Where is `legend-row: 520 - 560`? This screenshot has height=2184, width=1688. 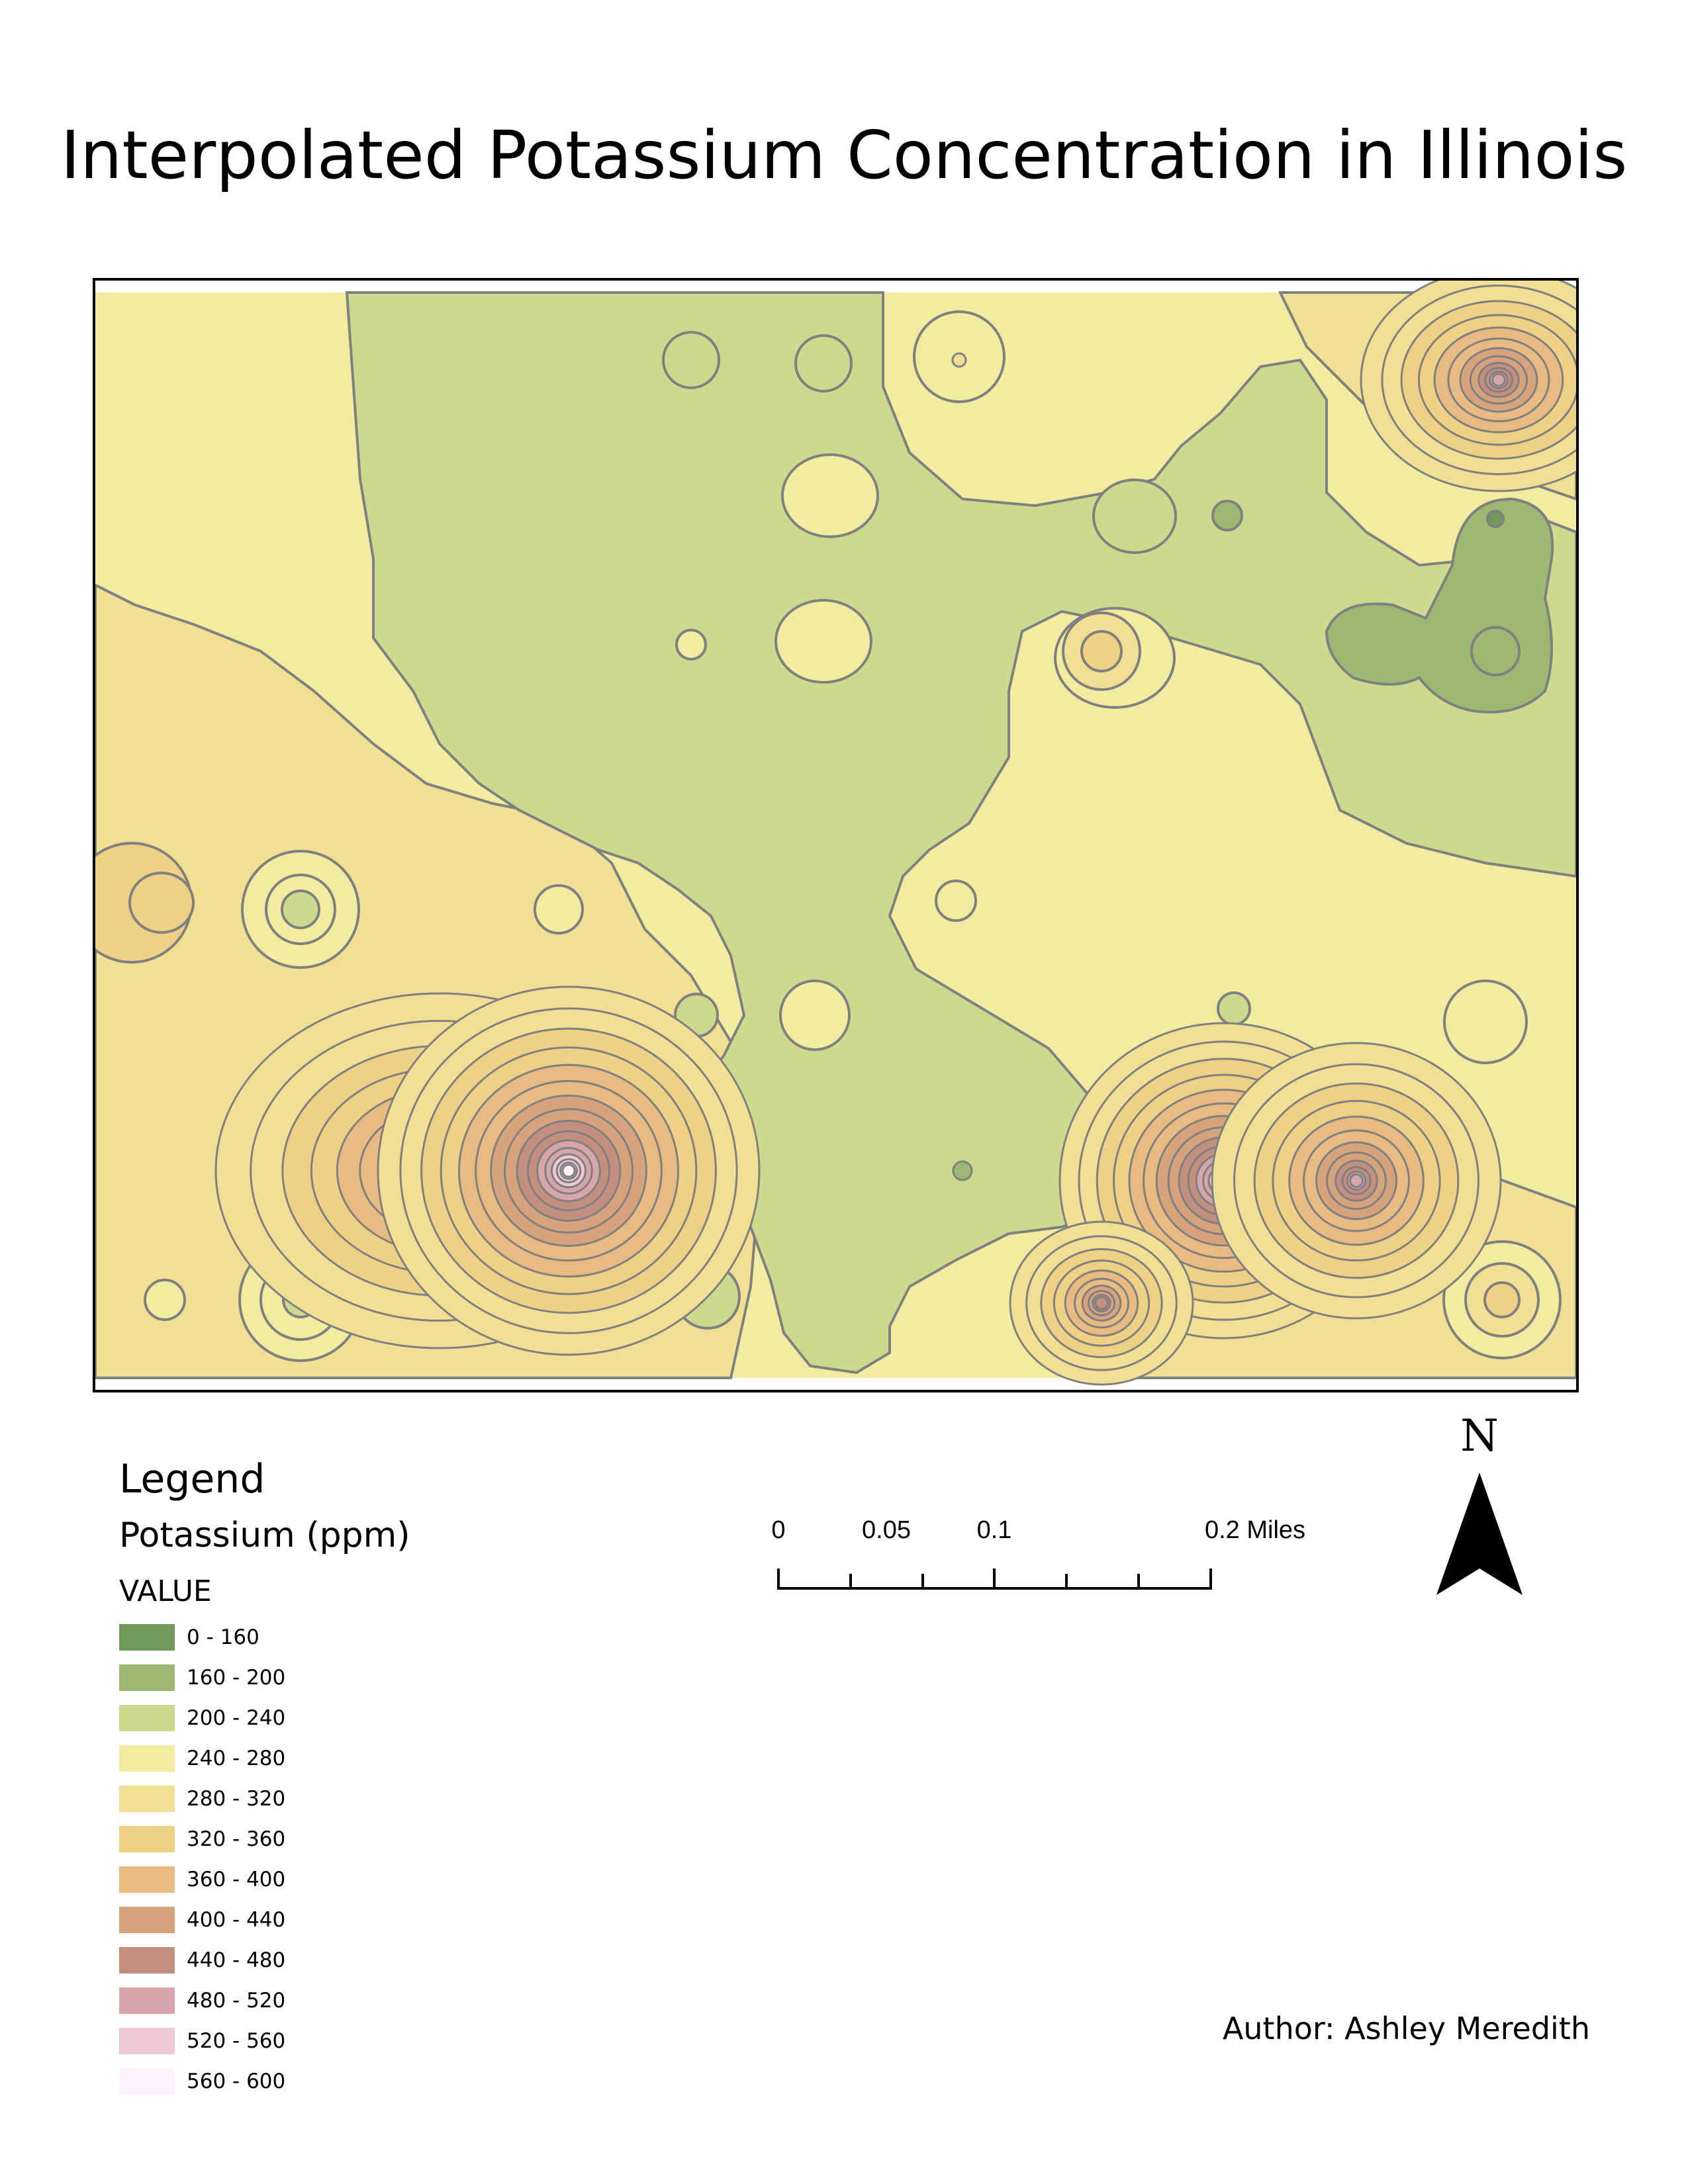 legend-row: 520 - 560 is located at coordinates (264, 2041).